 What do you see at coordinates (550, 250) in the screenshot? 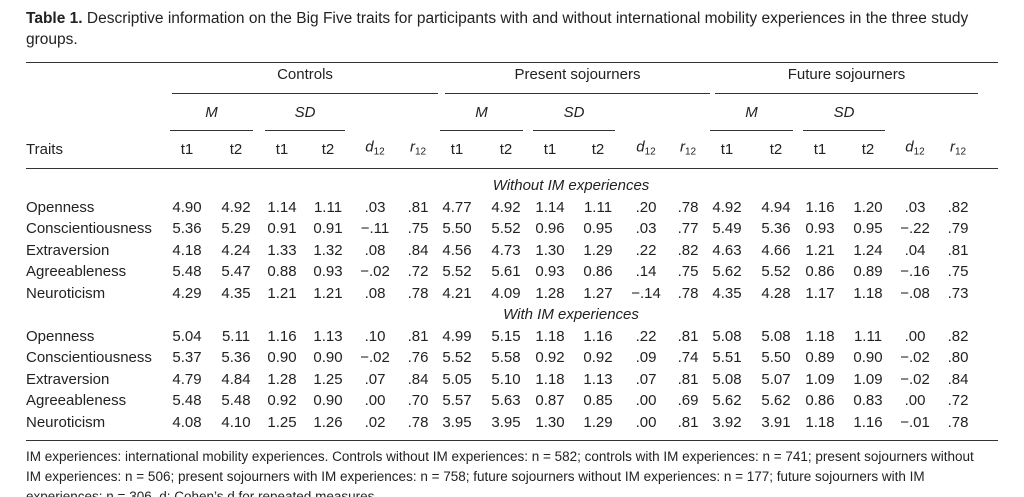
I see `cell-value: 1.30` at bounding box center [550, 250].